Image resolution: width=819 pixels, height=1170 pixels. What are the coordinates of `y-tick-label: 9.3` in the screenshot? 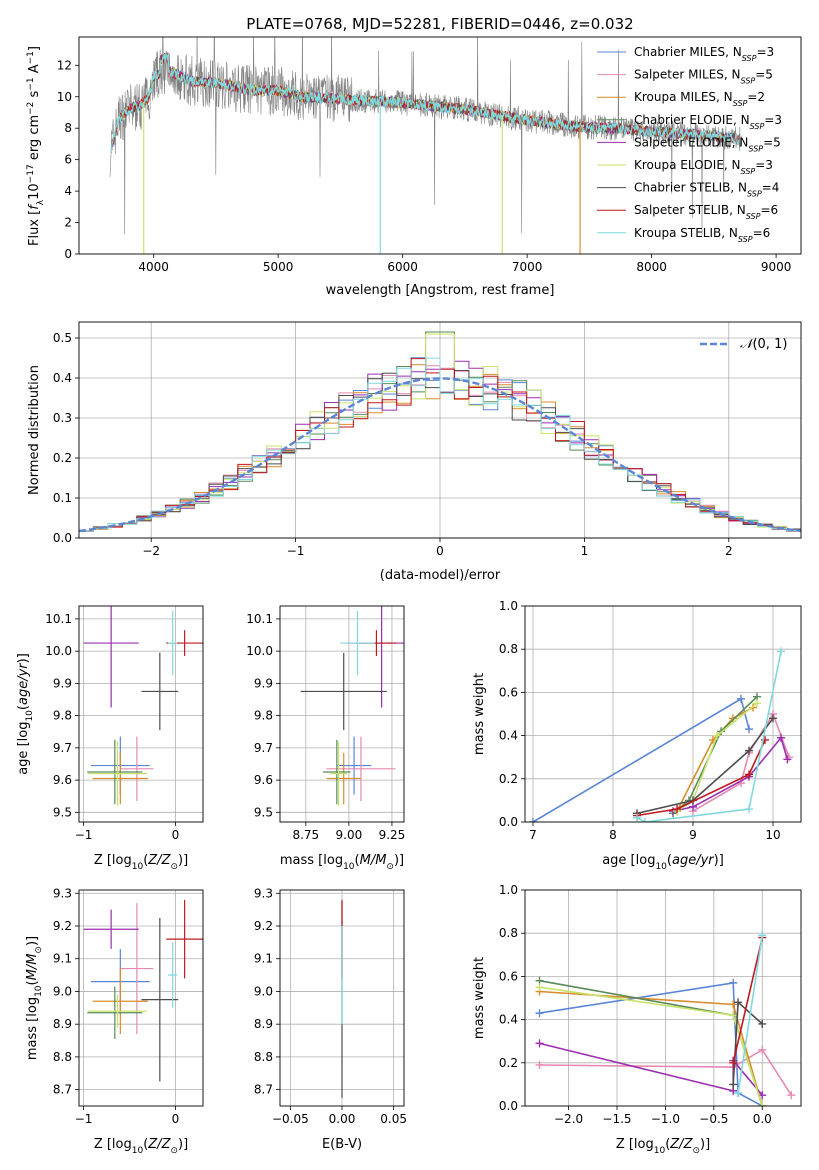 It's located at (62, 893).